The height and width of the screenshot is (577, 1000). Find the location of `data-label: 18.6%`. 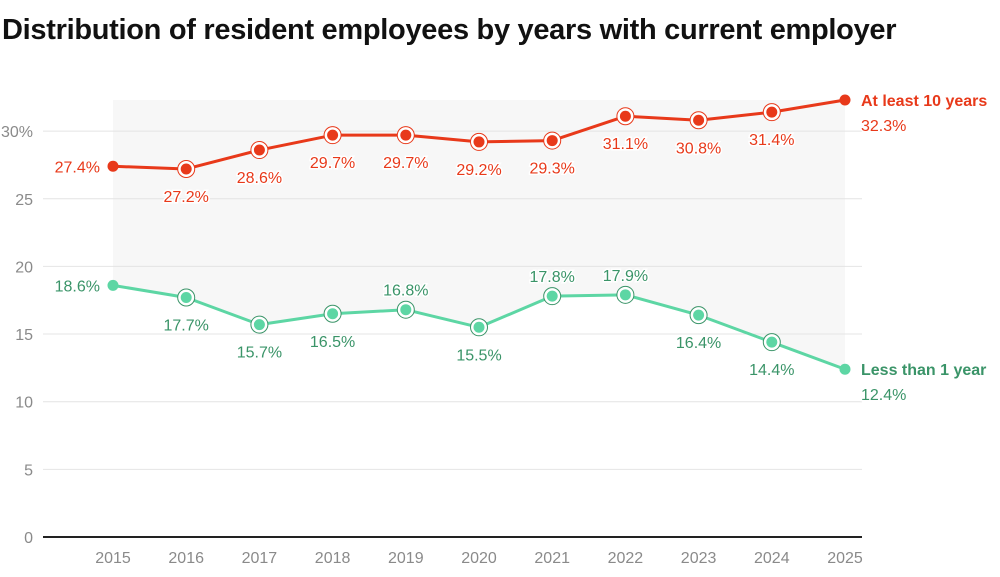

data-label: 18.6% is located at coordinates (77, 286).